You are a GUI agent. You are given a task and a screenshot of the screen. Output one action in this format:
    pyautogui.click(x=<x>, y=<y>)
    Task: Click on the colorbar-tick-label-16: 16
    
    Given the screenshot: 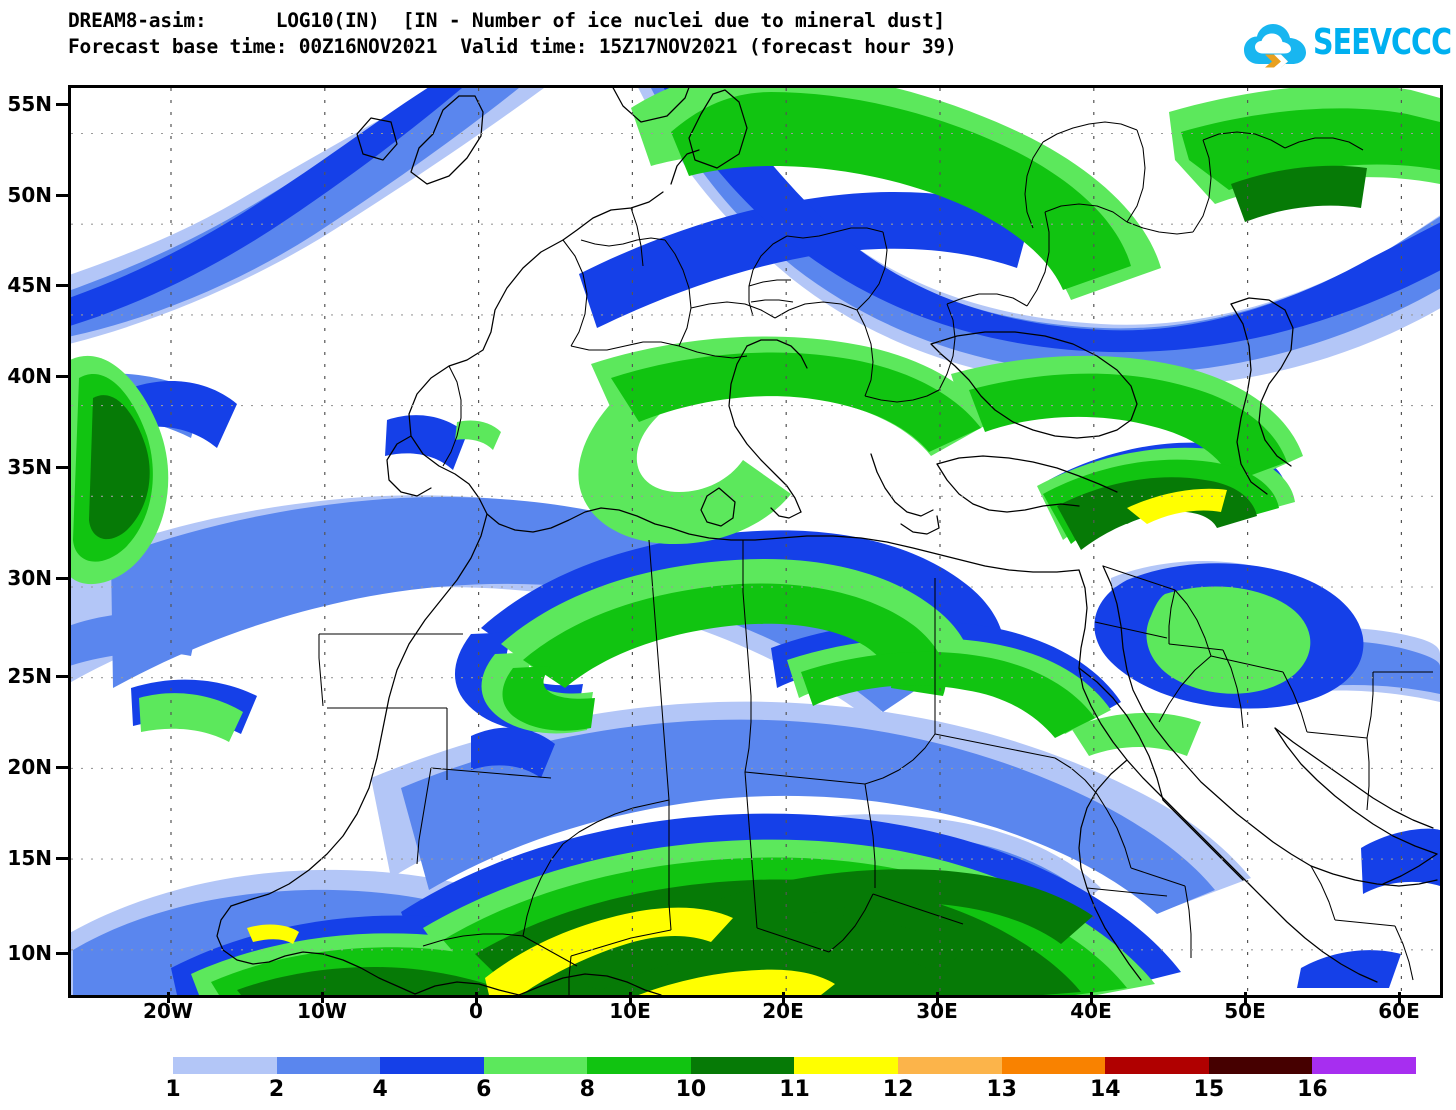 What is the action you would take?
    pyautogui.click(x=1312, y=1089)
    